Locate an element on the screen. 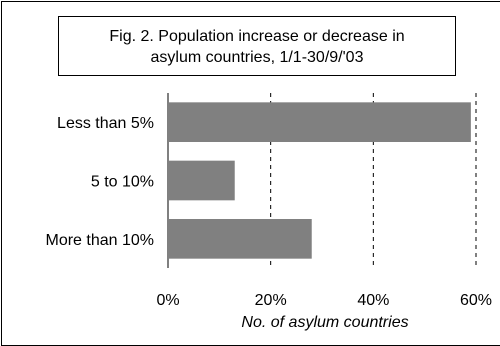 The image size is (500, 346). x-tick-label-1: 20% is located at coordinates (271, 300).